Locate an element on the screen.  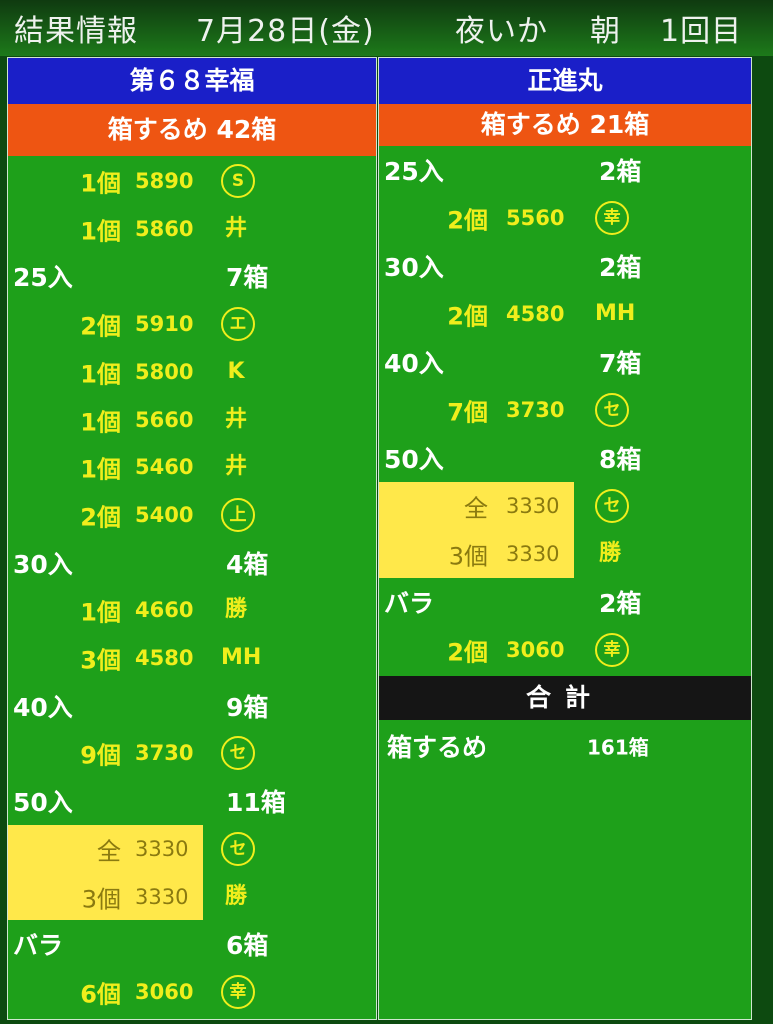
header-session: 朝 is located at coordinates (605, 31).